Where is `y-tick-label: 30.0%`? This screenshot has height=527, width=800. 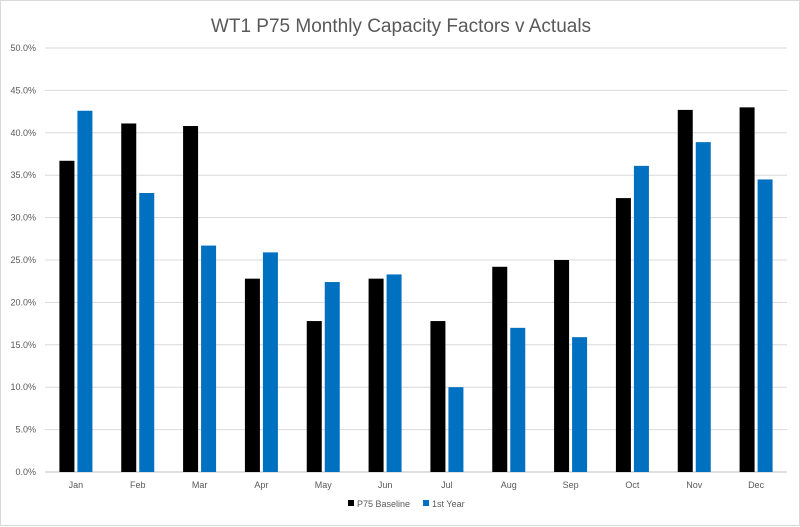
y-tick-label: 30.0% is located at coordinates (23, 218).